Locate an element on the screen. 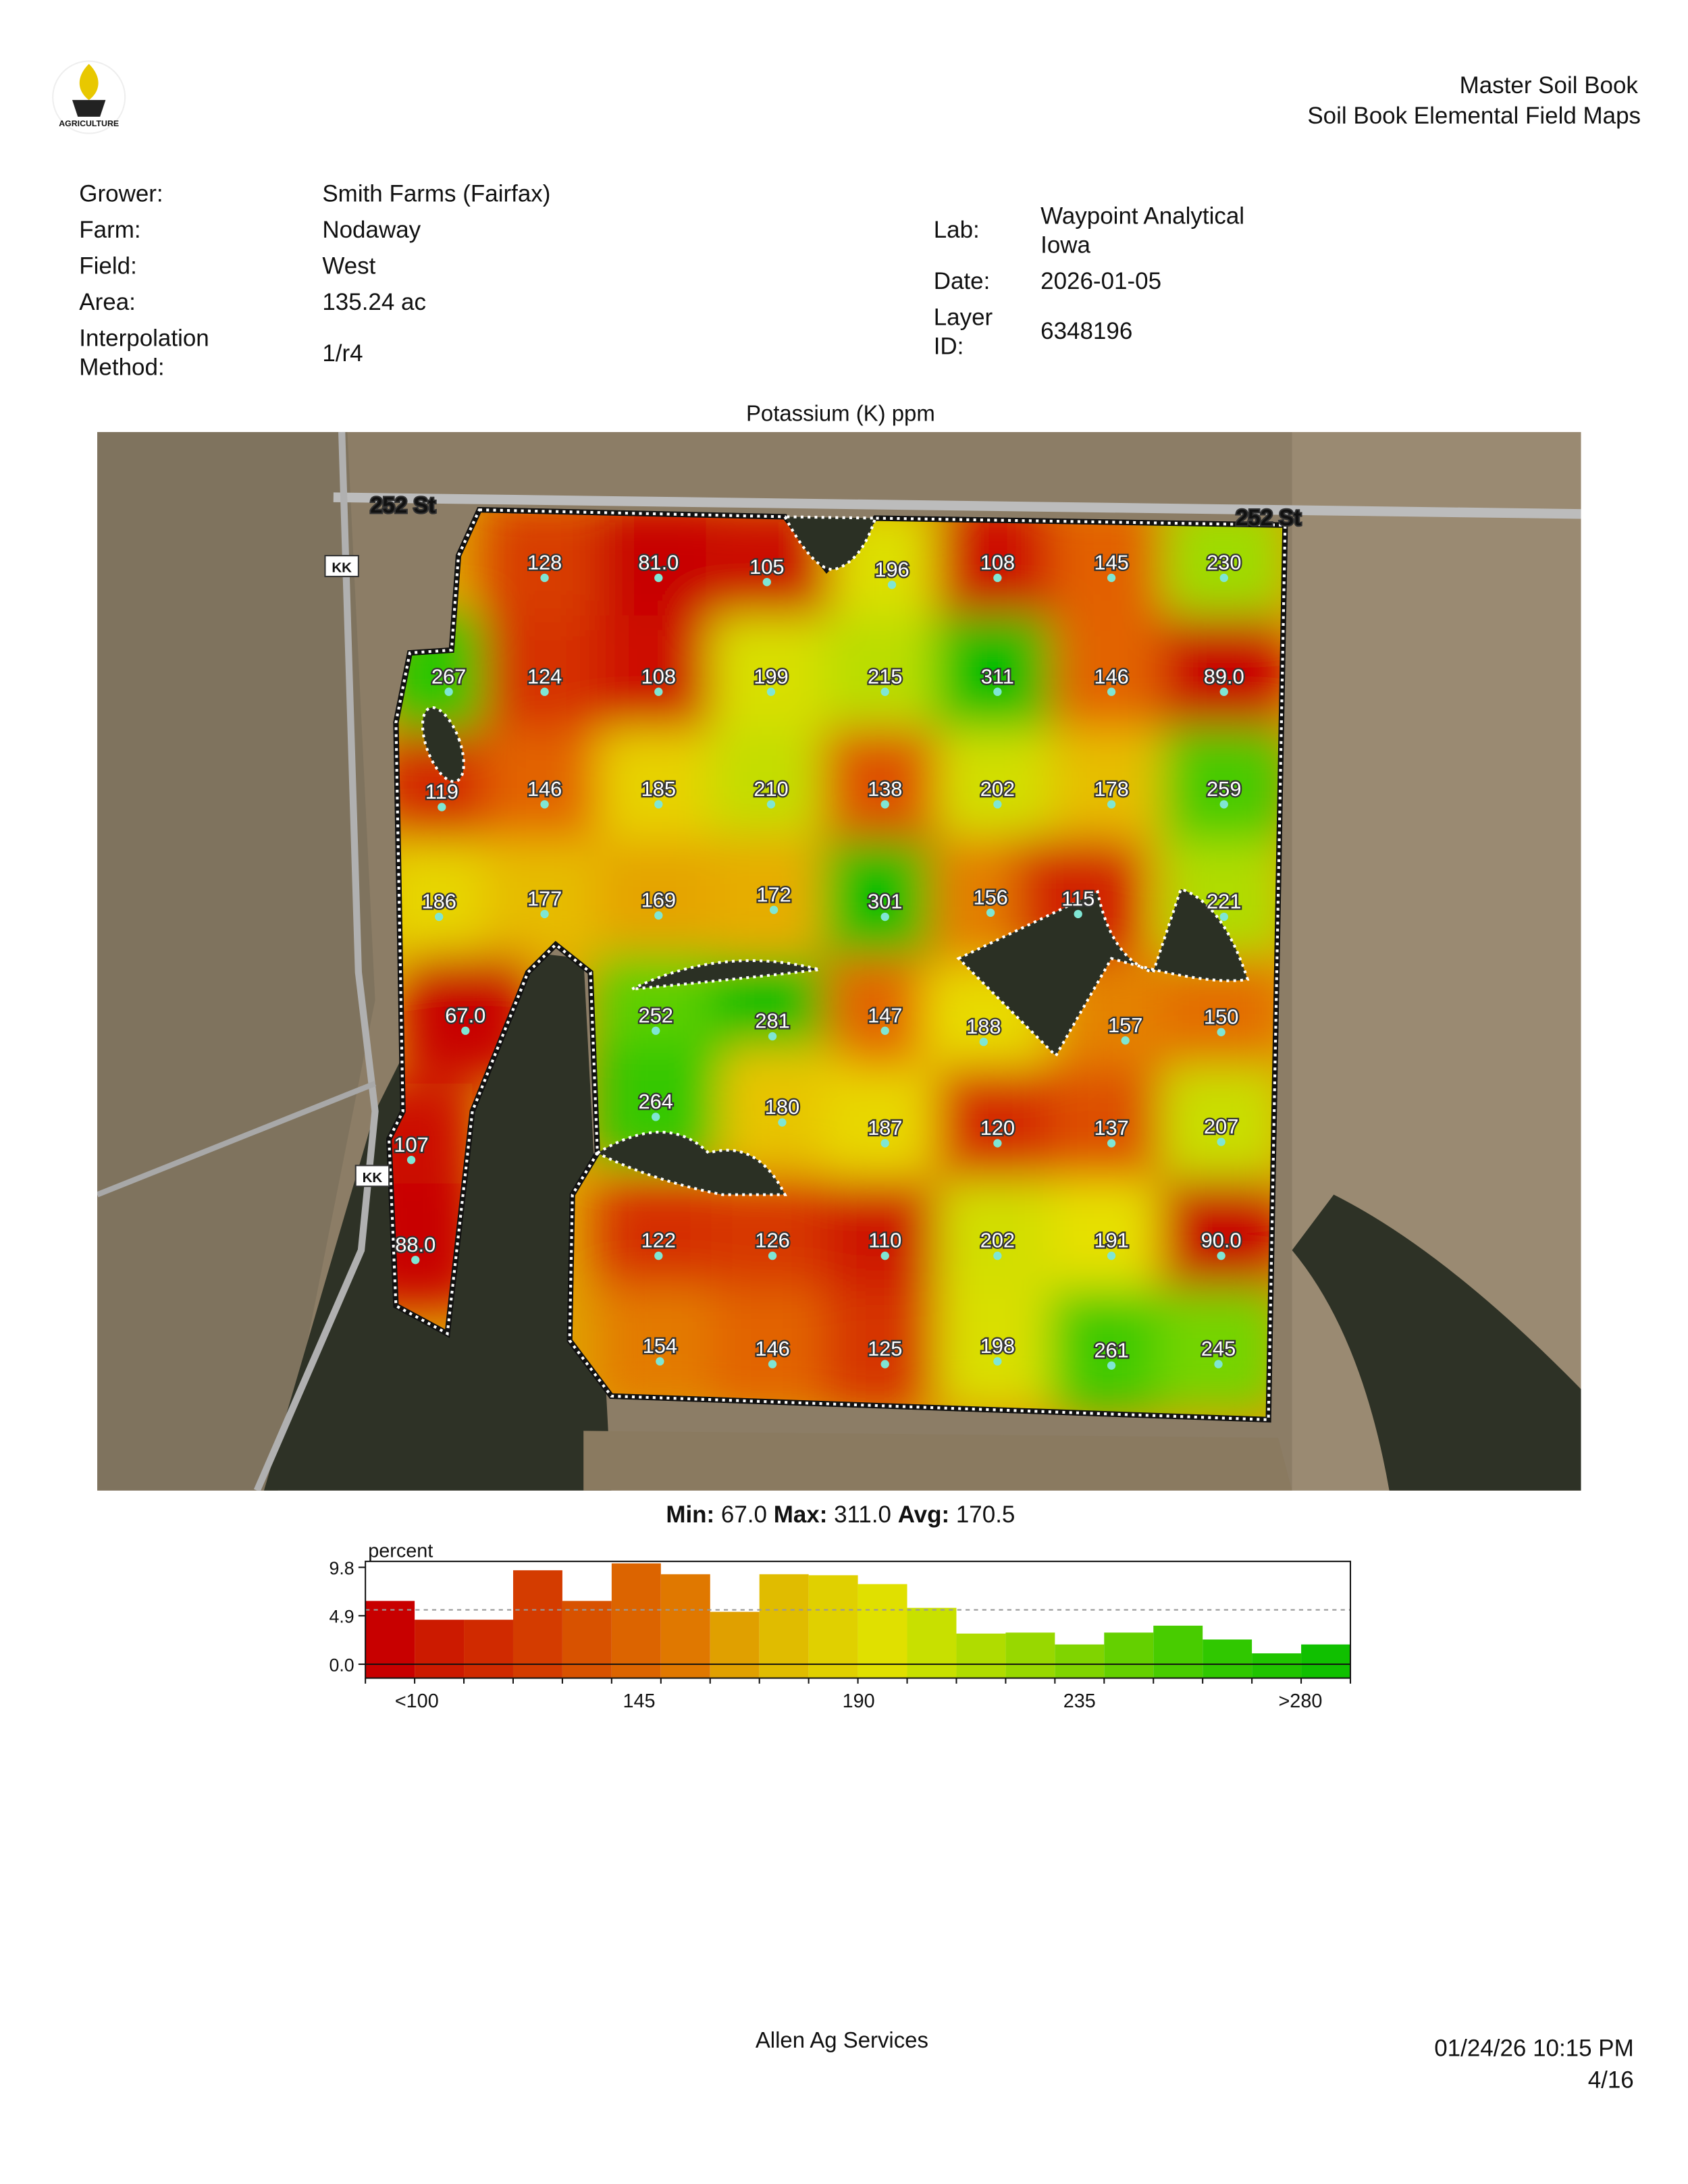 Image resolution: width=1688 pixels, height=2184 pixels. sample-label: 89.0 is located at coordinates (1224, 676).